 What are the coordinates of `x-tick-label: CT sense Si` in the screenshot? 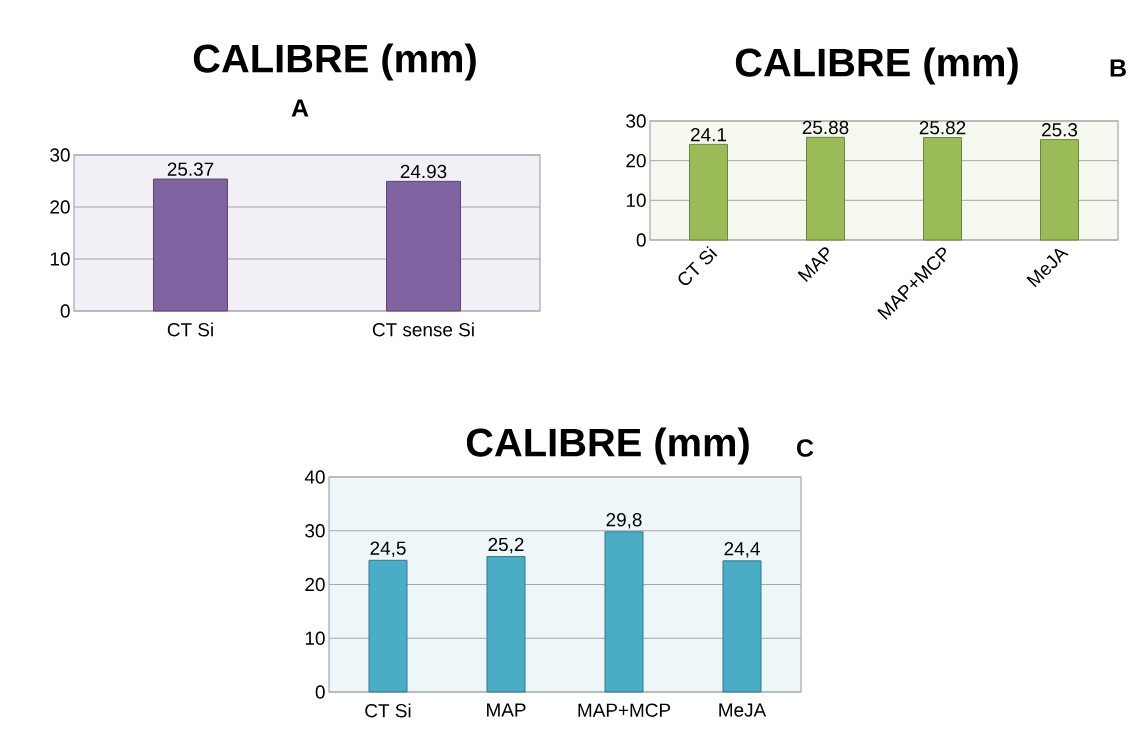 It's located at (423, 329).